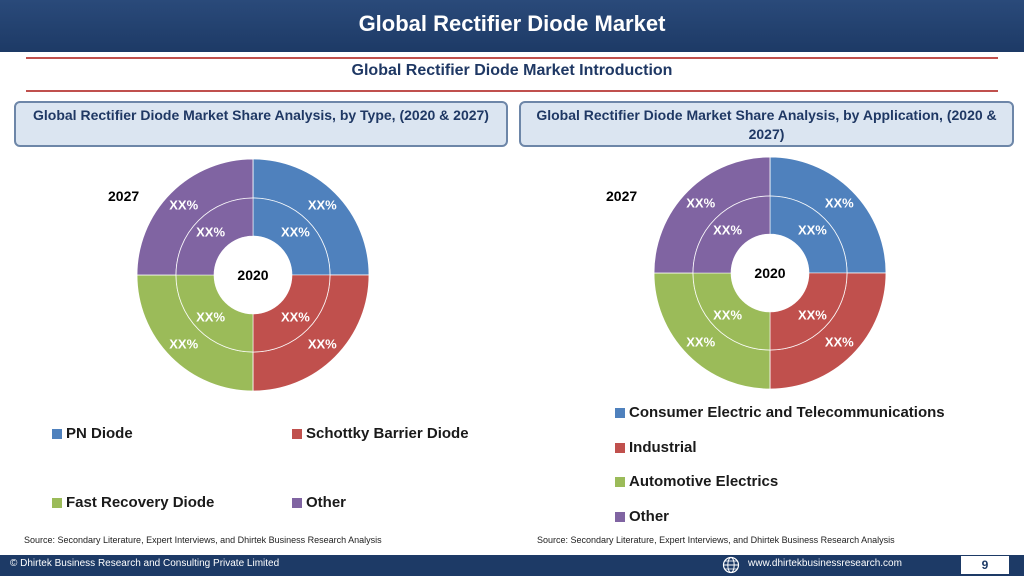 Image resolution: width=1024 pixels, height=576 pixels. Describe the element at coordinates (825, 563) in the screenshot. I see `website-link: www.dhirtekbusinessresearch.com` at that location.